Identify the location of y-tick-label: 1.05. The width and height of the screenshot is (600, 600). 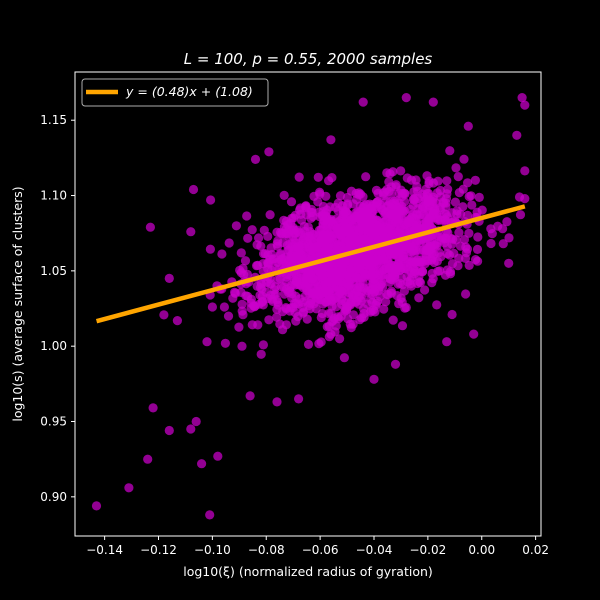
(53, 271).